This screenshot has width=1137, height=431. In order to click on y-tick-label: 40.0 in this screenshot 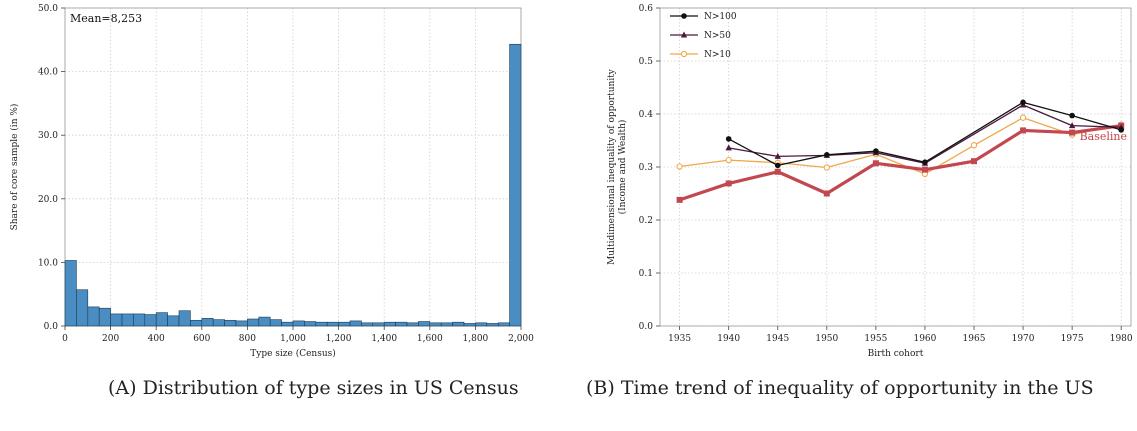, I will do `click(48, 73)`.